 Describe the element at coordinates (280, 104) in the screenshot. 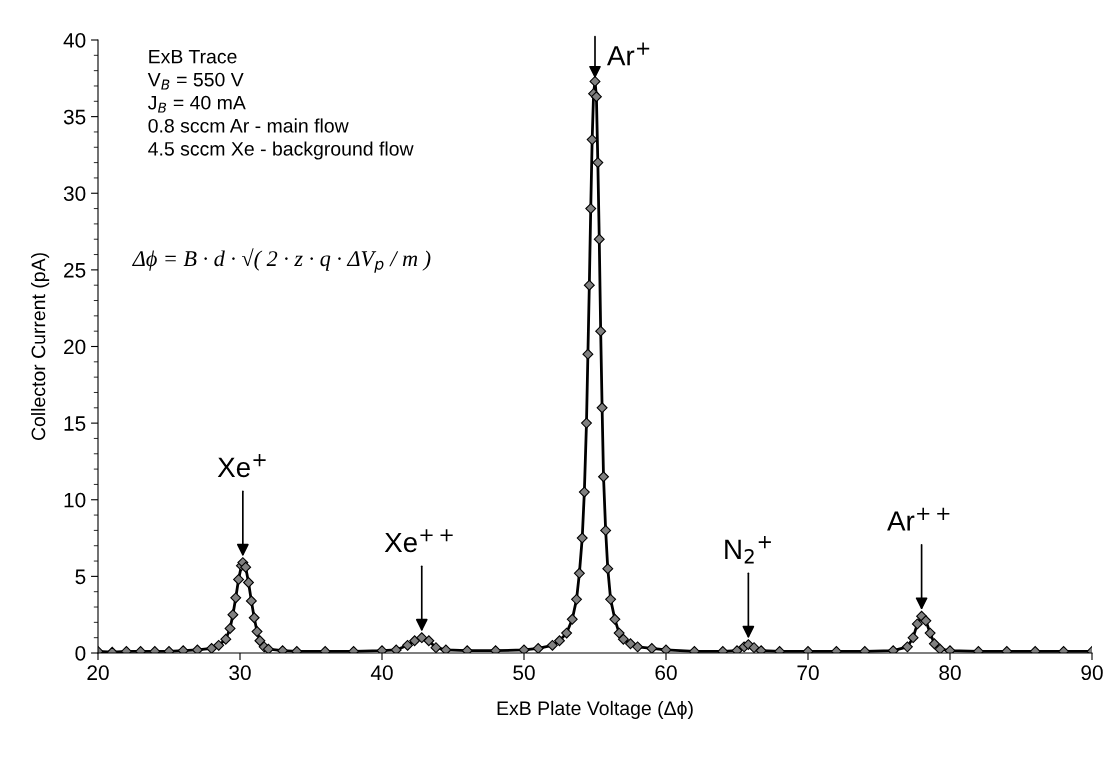

I see `text: ExB Trace V$_{B}$ = 550 V J$_{B}$ = 40 mA 0.8 sccm Ar - main flow 4.5 sccm Xe - background flow` at that location.